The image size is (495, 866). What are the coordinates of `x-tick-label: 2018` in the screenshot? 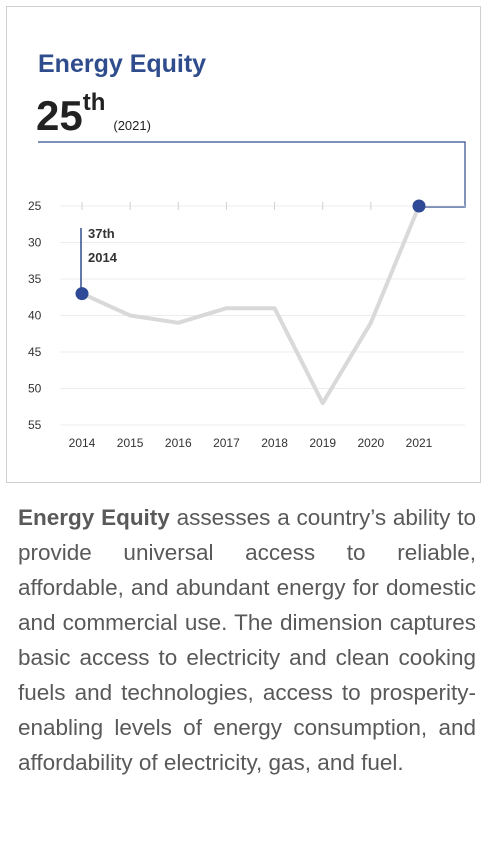 It's located at (274, 443).